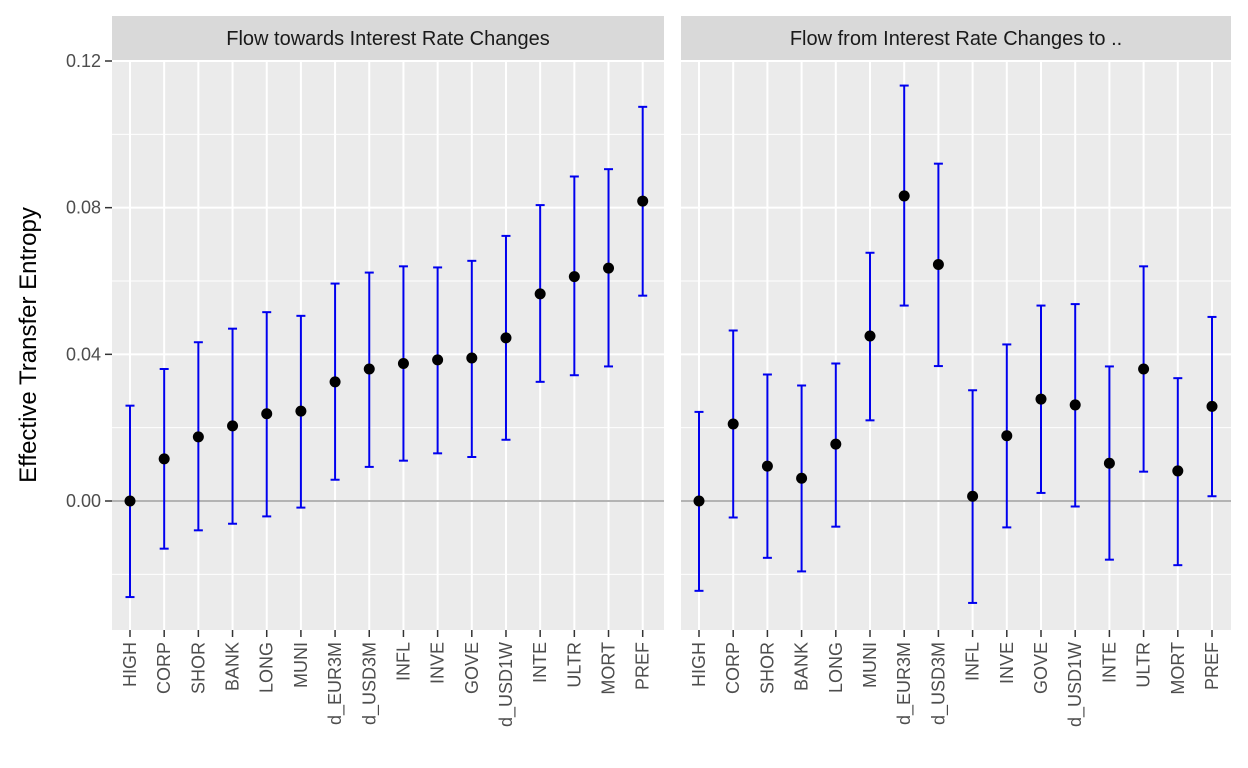  What do you see at coordinates (83, 501) in the screenshot?
I see `y-tick-label: 0.00` at bounding box center [83, 501].